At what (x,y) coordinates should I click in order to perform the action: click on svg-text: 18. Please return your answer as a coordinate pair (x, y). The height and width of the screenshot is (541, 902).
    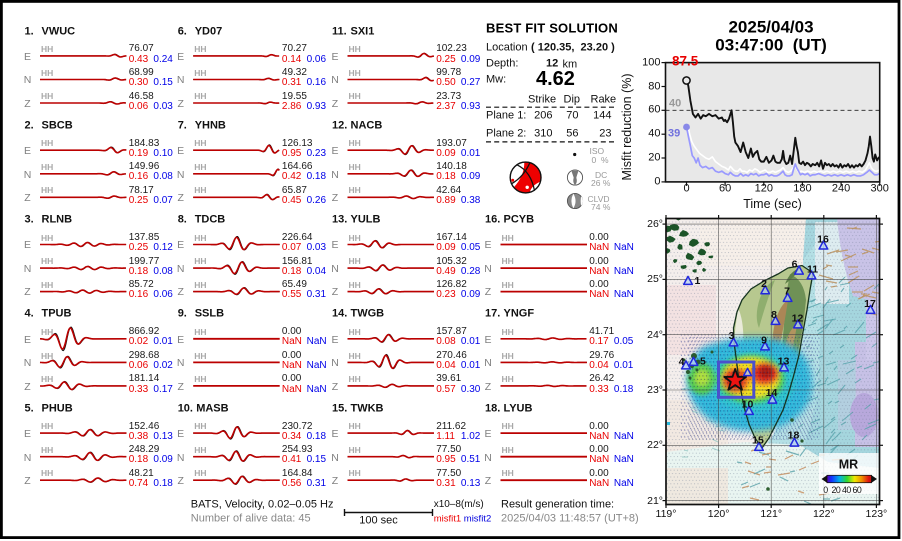
    Looking at the image, I should click on (794, 436).